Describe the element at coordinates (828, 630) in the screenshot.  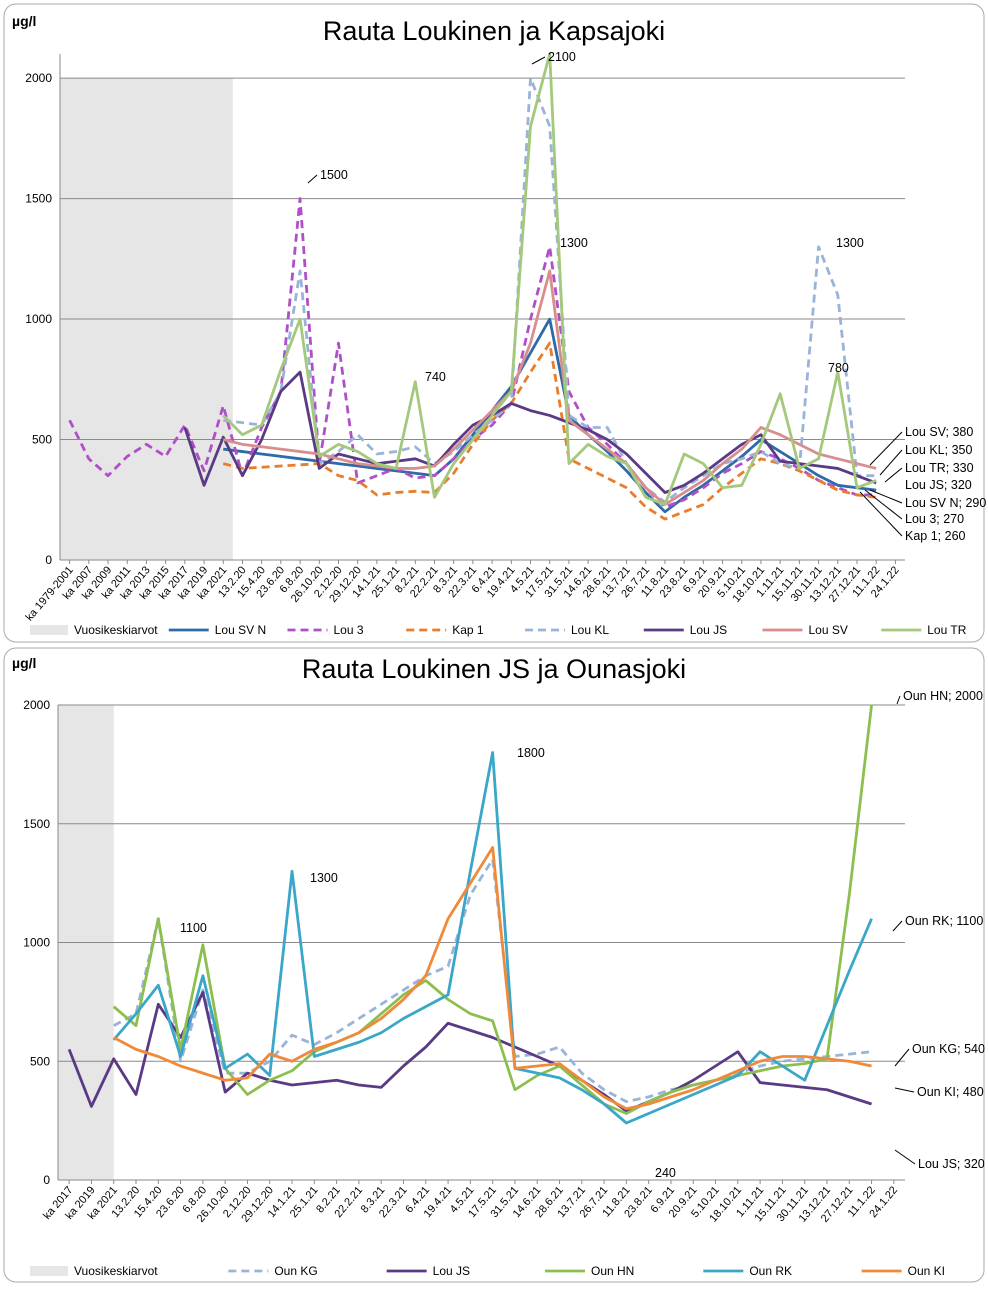
I see `legend-label: Lou SV` at that location.